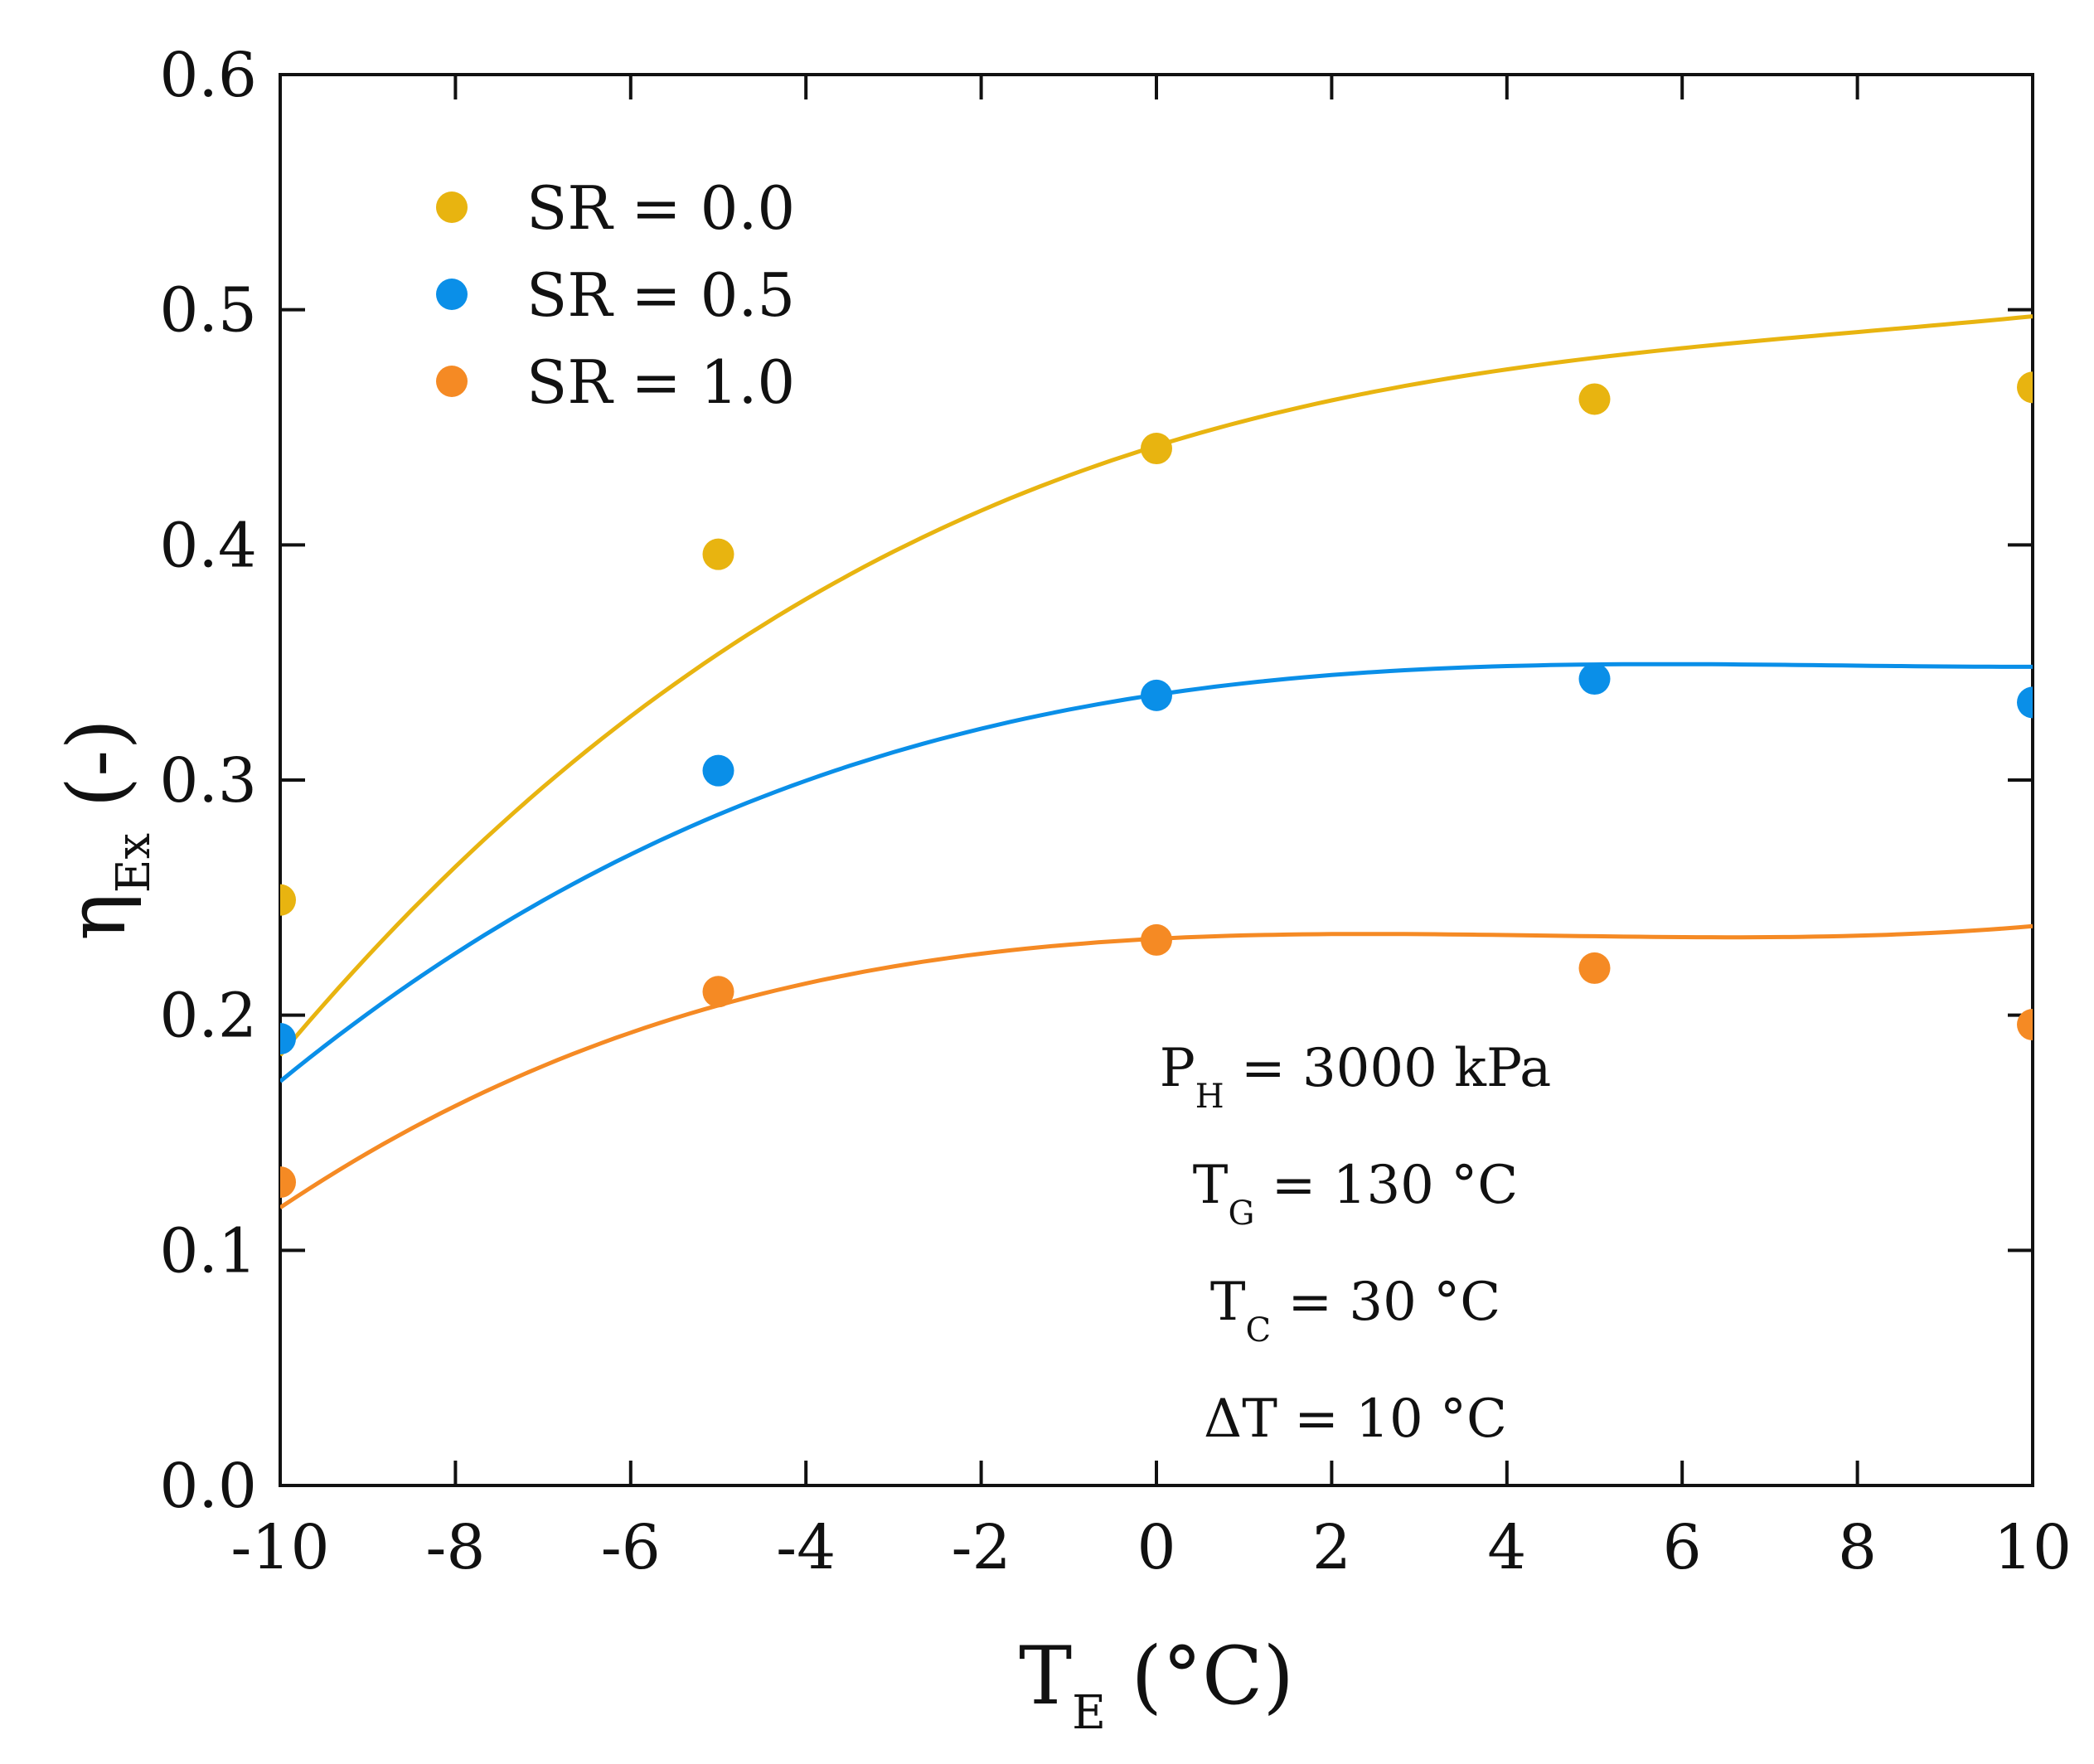  I want to click on y-tick-label: 0.1, so click(208, 1251).